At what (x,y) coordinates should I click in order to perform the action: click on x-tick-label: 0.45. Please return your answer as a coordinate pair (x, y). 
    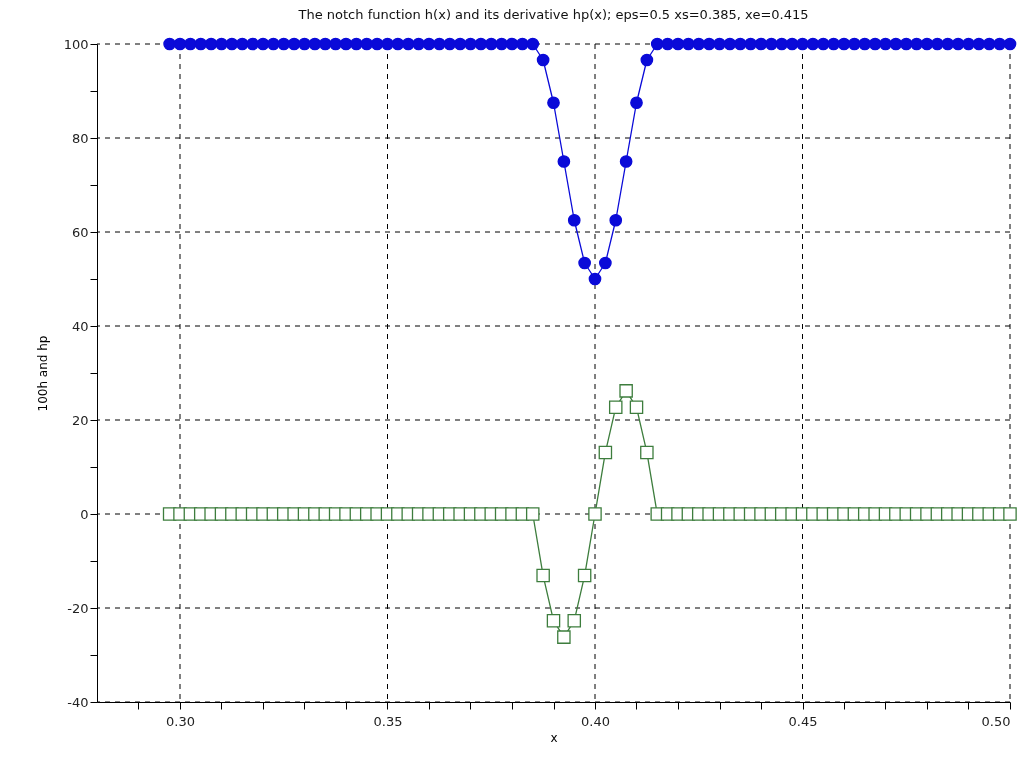
    Looking at the image, I should click on (803, 721).